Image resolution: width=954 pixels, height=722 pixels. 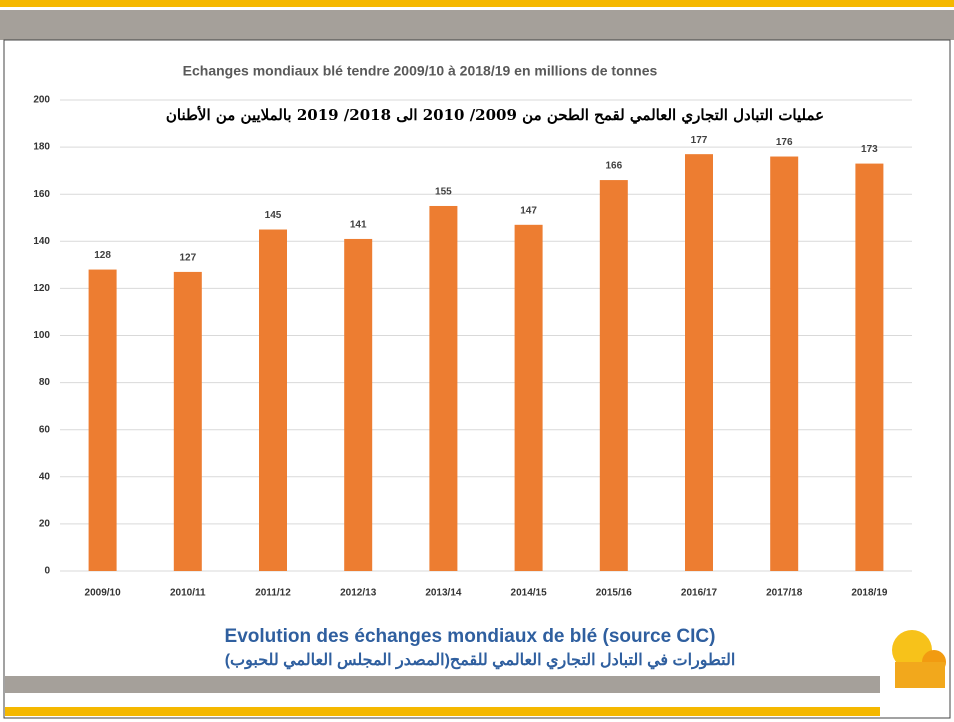 What do you see at coordinates (47, 571) in the screenshot?
I see `y-tick-label: 0` at bounding box center [47, 571].